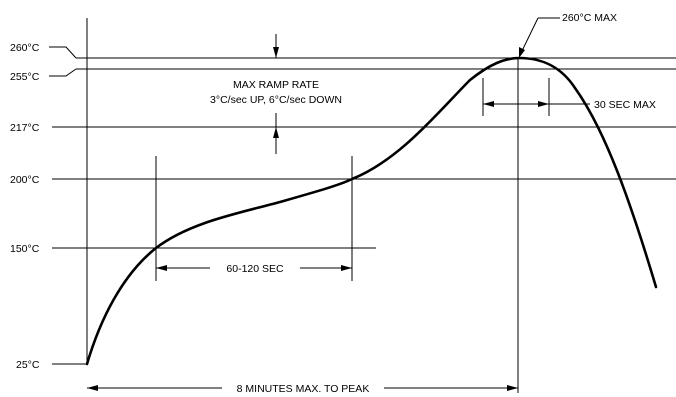 The width and height of the screenshot is (676, 397). I want to click on label-255: 255°C, so click(25, 77).